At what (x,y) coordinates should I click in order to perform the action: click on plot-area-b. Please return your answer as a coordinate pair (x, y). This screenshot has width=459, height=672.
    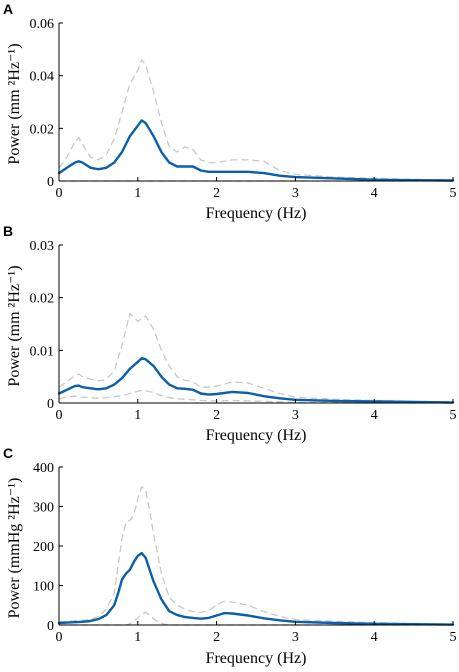
    Looking at the image, I should click on (256, 358).